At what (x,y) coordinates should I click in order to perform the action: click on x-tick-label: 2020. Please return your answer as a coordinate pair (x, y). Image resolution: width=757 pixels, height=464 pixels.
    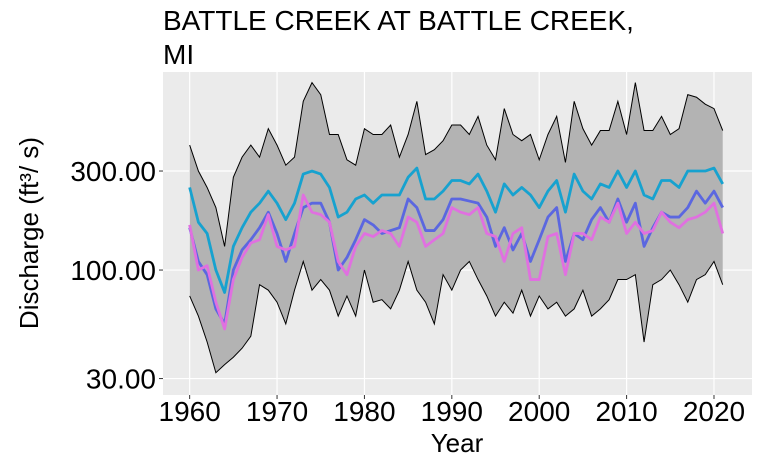
    Looking at the image, I should click on (714, 411).